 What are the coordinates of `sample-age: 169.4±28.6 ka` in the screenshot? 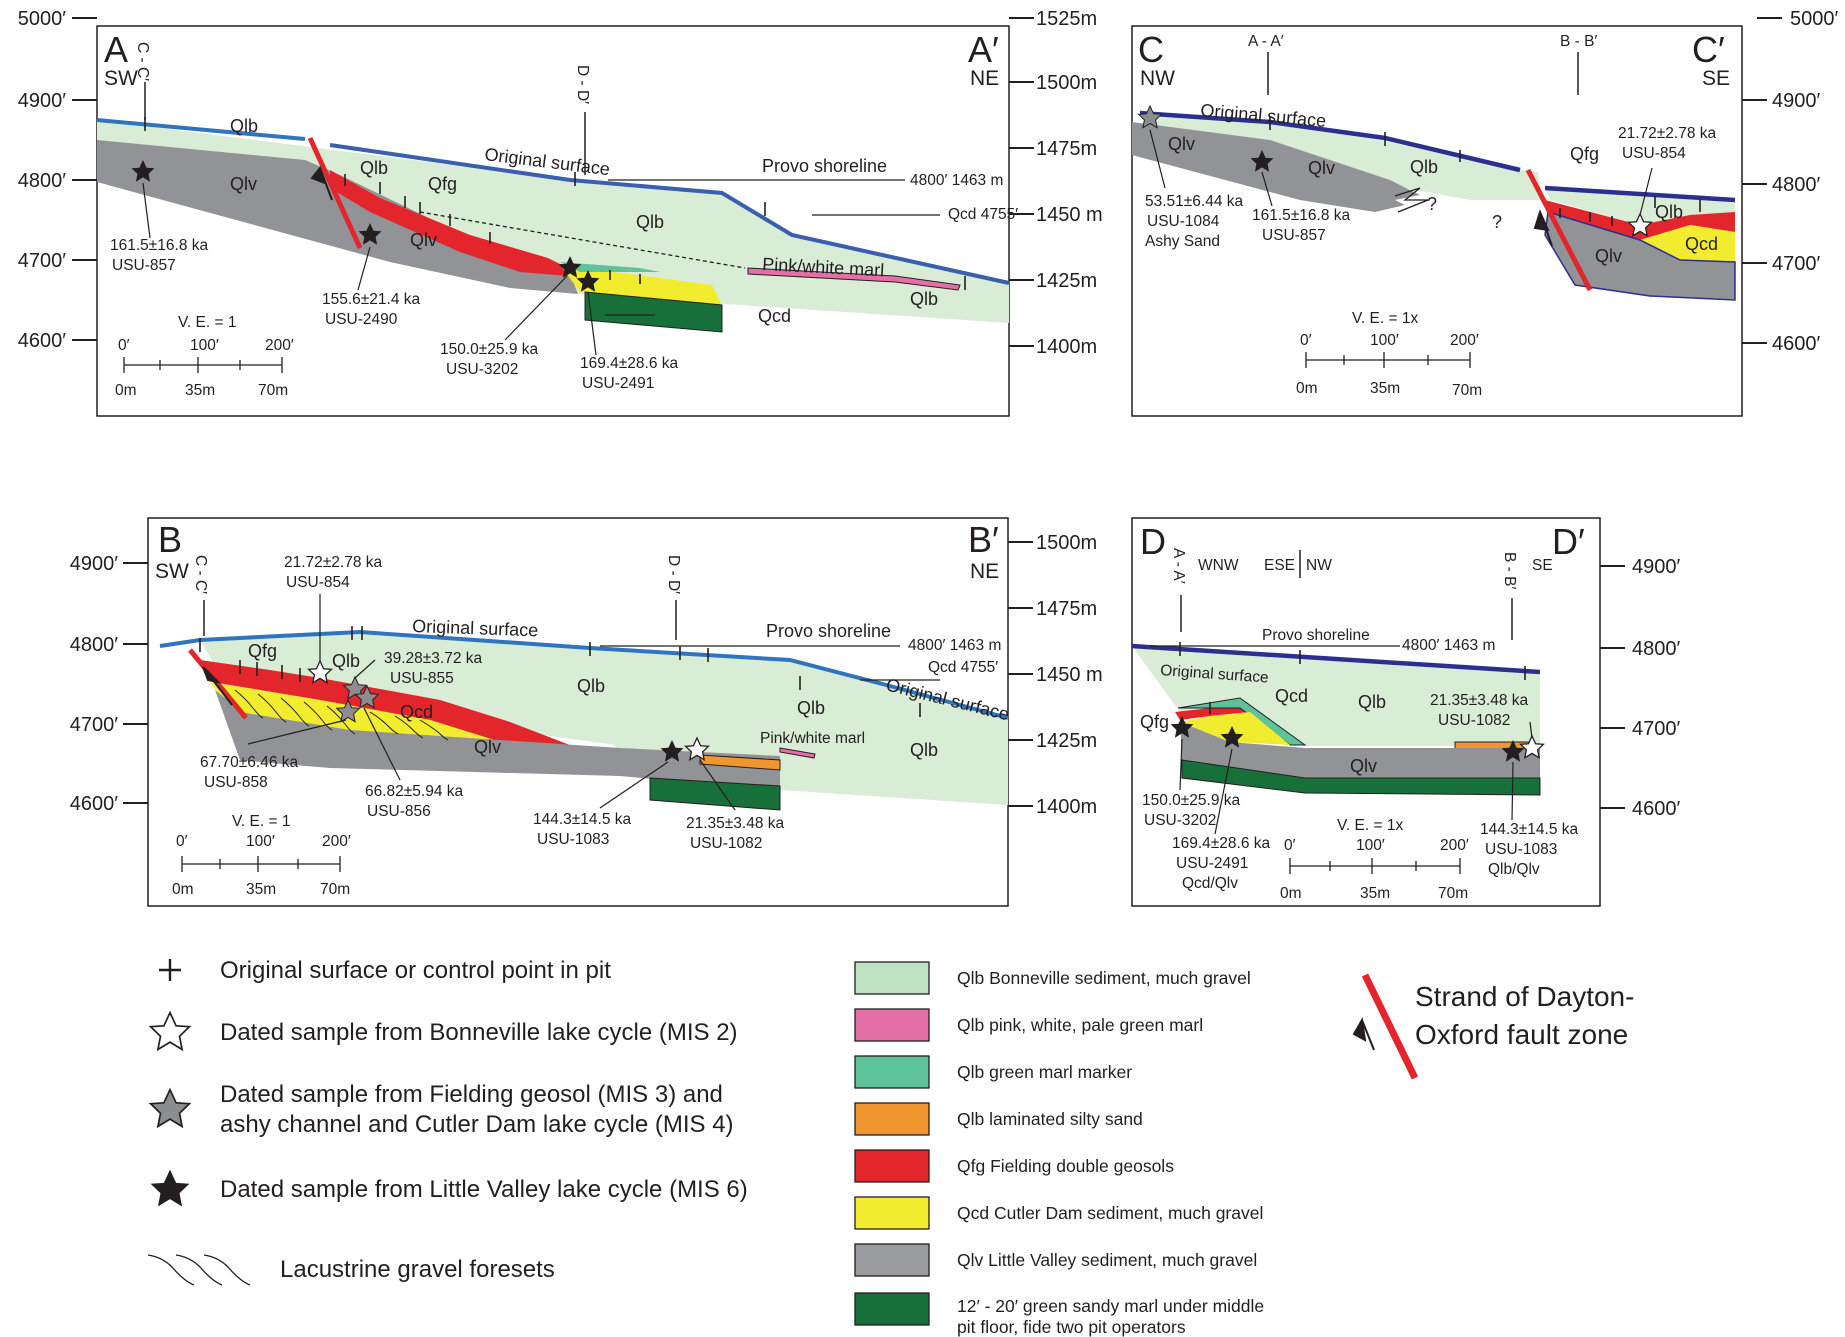 It's located at (629, 363).